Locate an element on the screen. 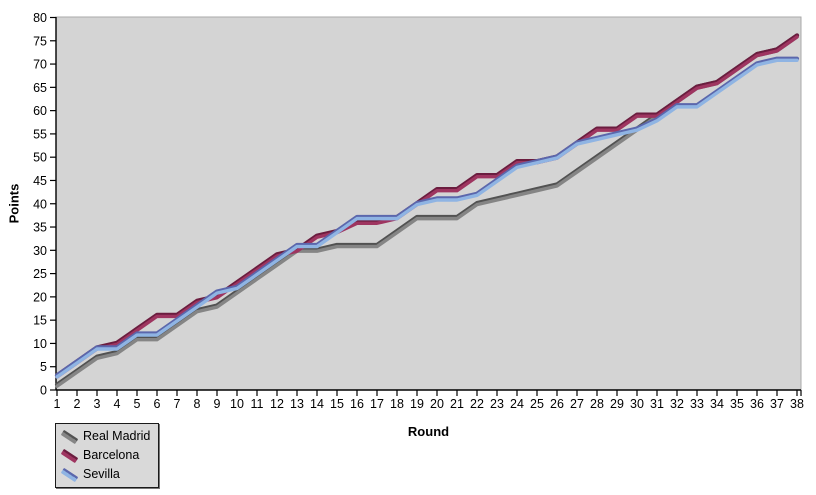  legend-item-real-madrid: Real Madrid is located at coordinates (105, 436).